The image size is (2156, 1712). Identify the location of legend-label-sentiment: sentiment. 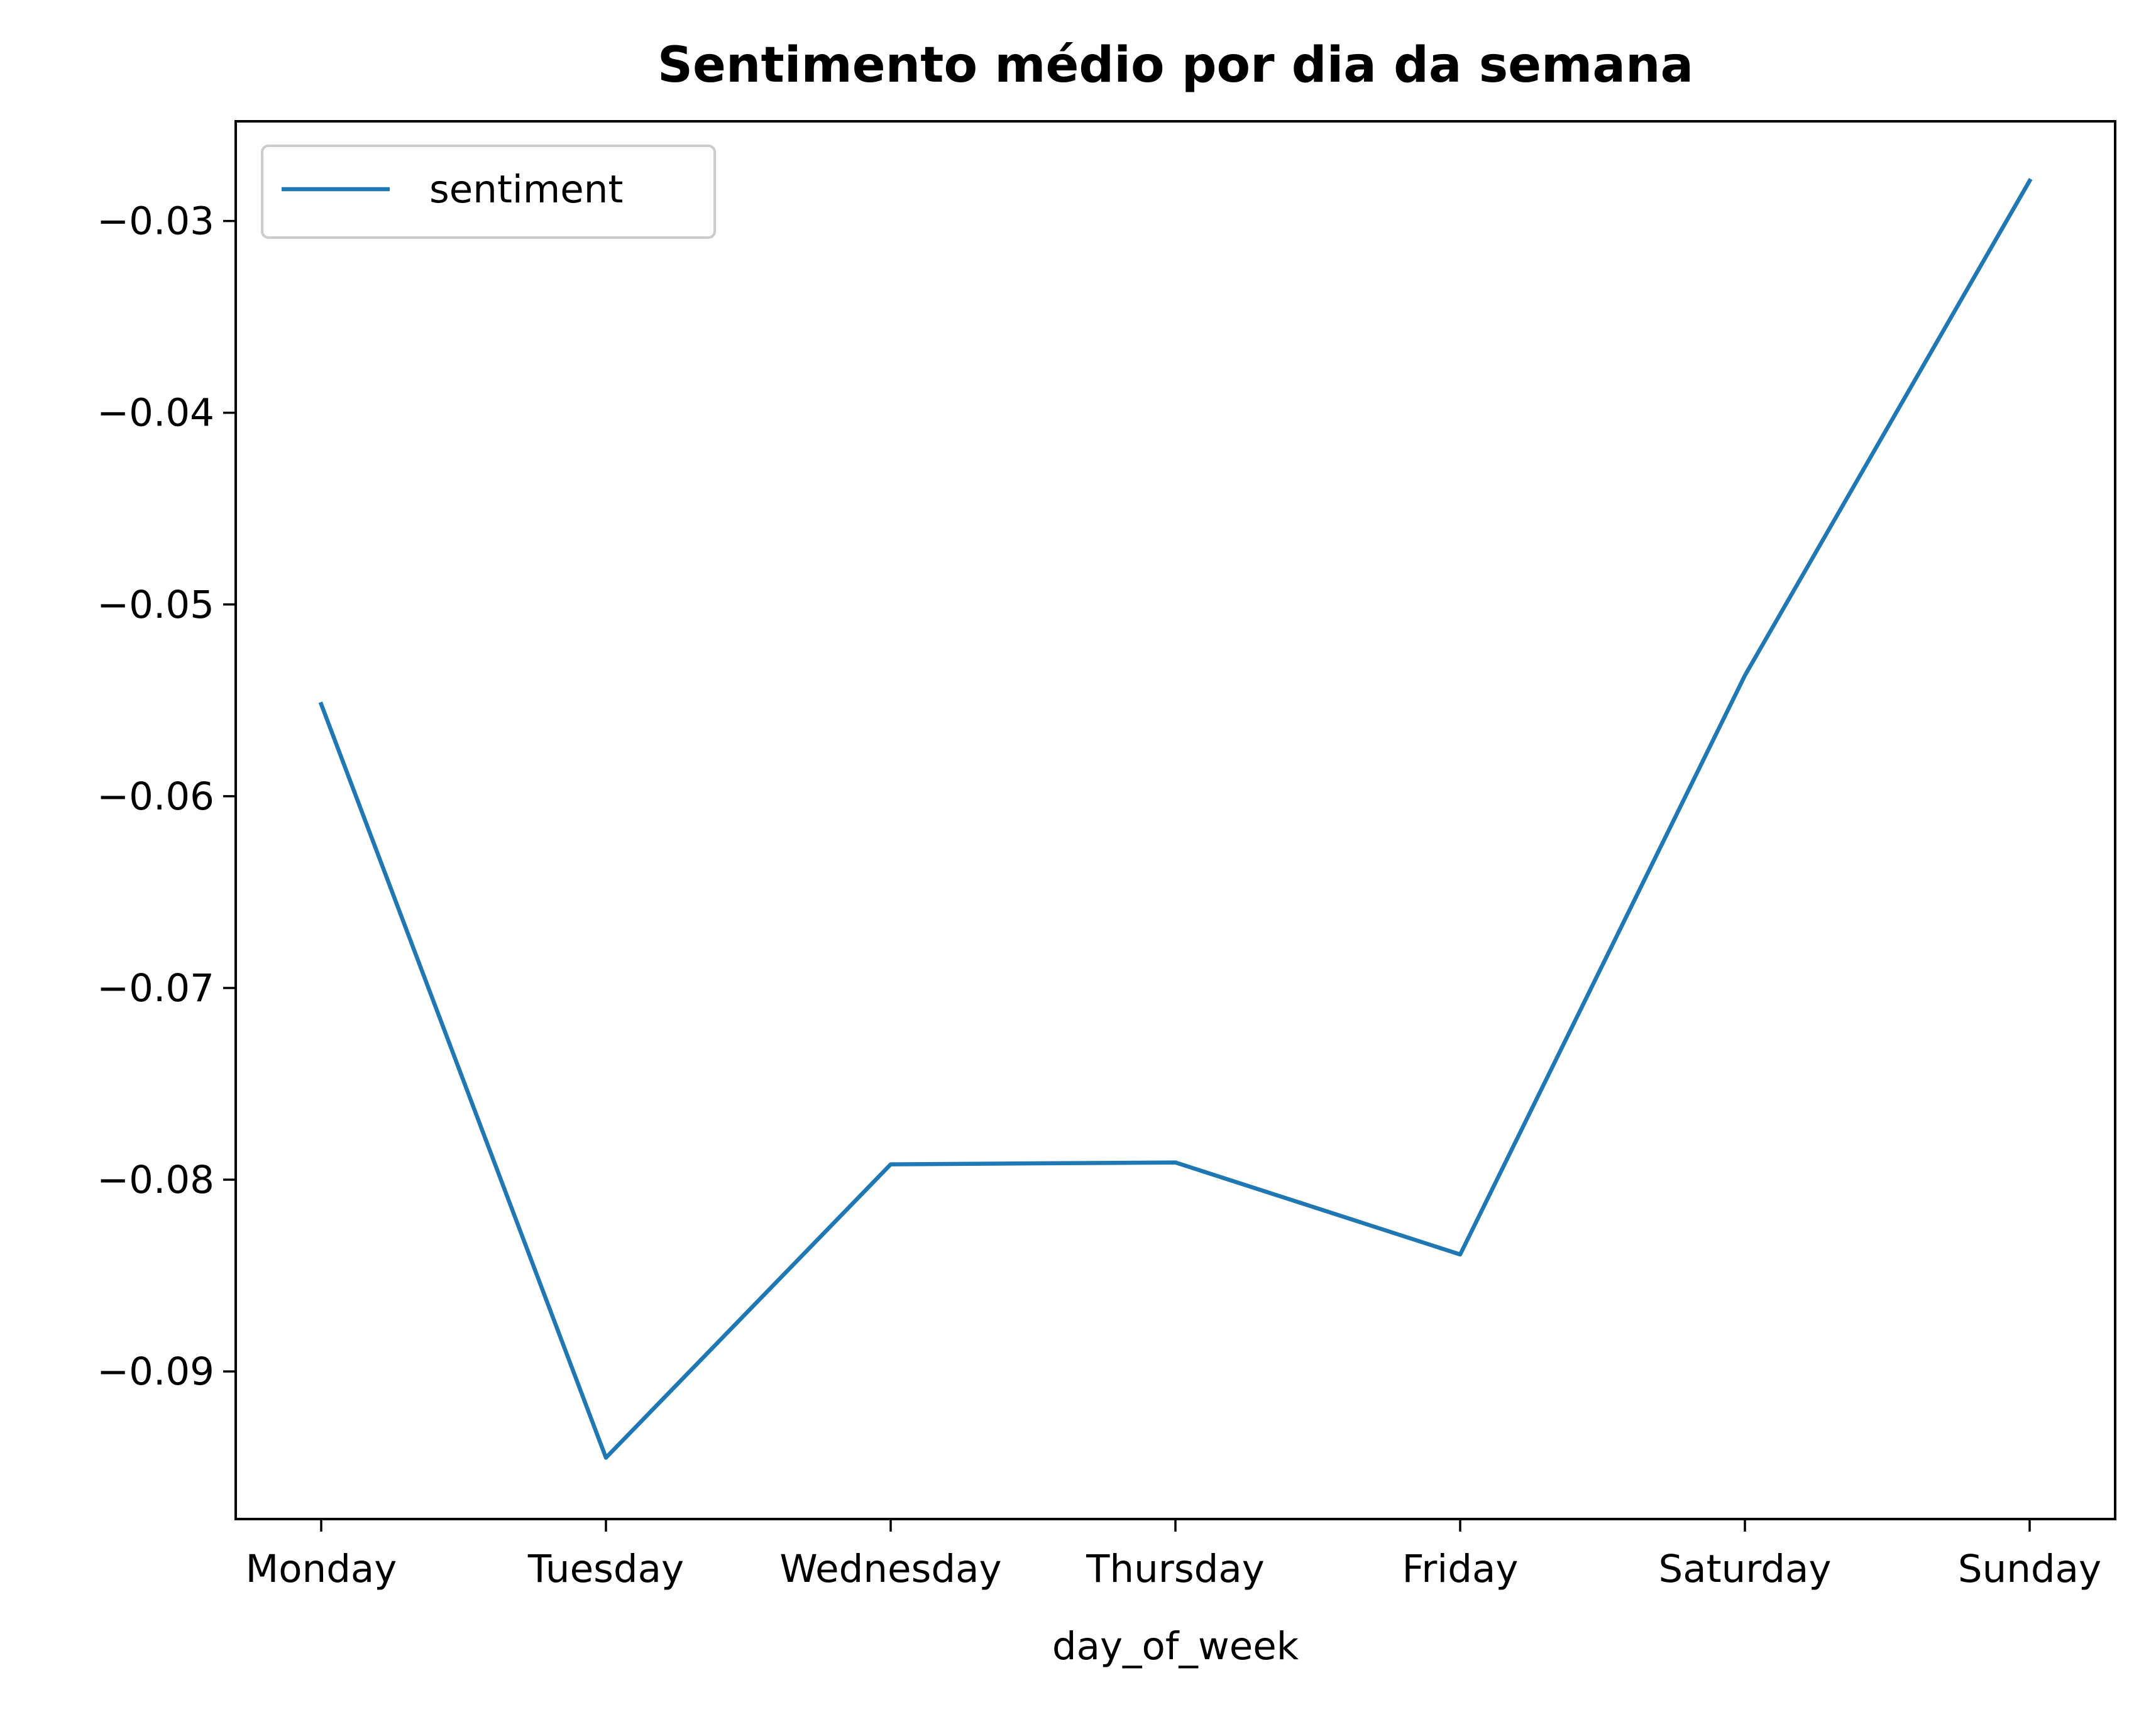
(526, 190).